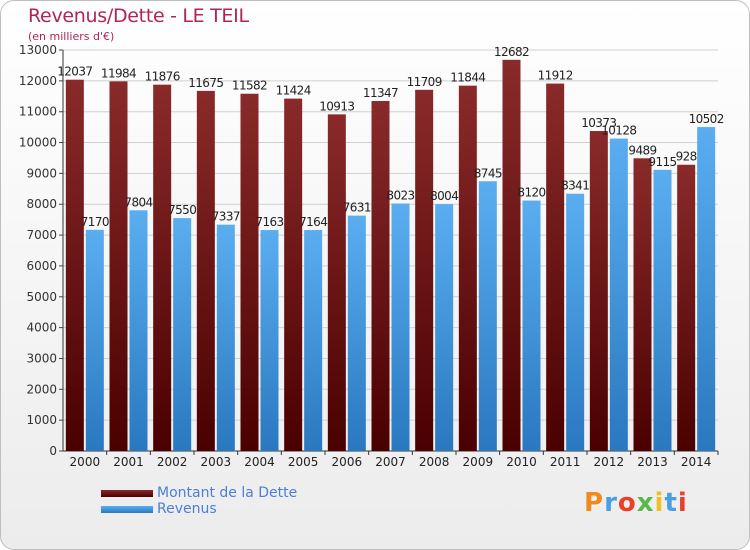 Image resolution: width=750 pixels, height=550 pixels. I want to click on x-tick-label: 2007, so click(390, 462).